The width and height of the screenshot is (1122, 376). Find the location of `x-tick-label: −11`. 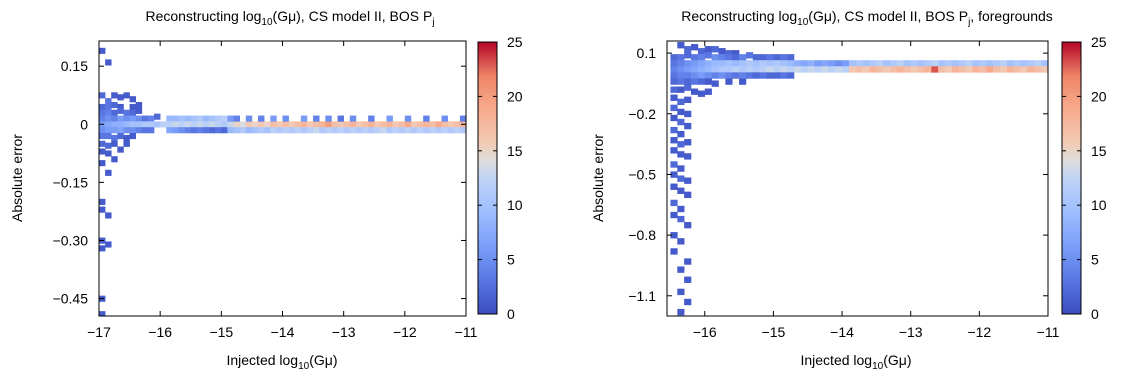

x-tick-label: −11 is located at coordinates (1048, 332).